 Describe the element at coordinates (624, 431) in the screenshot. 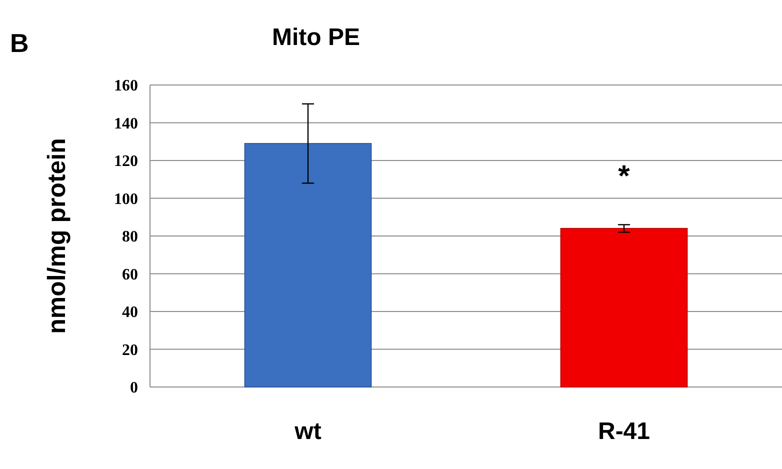

I see `x-tick-label: R-41` at that location.